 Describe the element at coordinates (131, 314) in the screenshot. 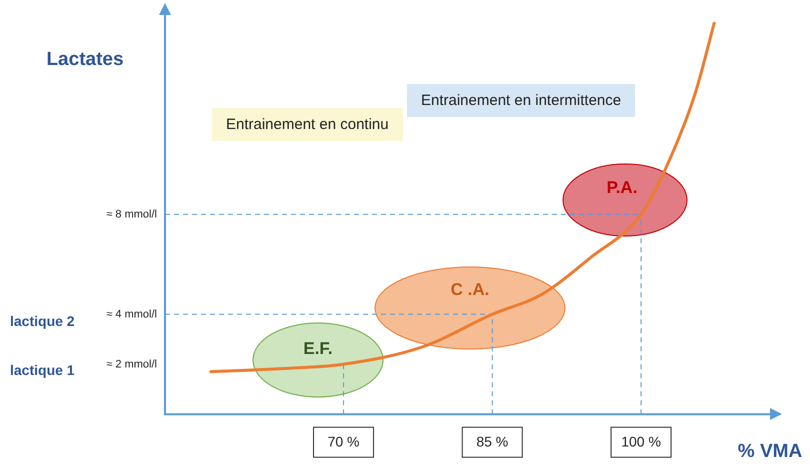

I see `y-tick-label: ≈ 4 mmol/l` at that location.